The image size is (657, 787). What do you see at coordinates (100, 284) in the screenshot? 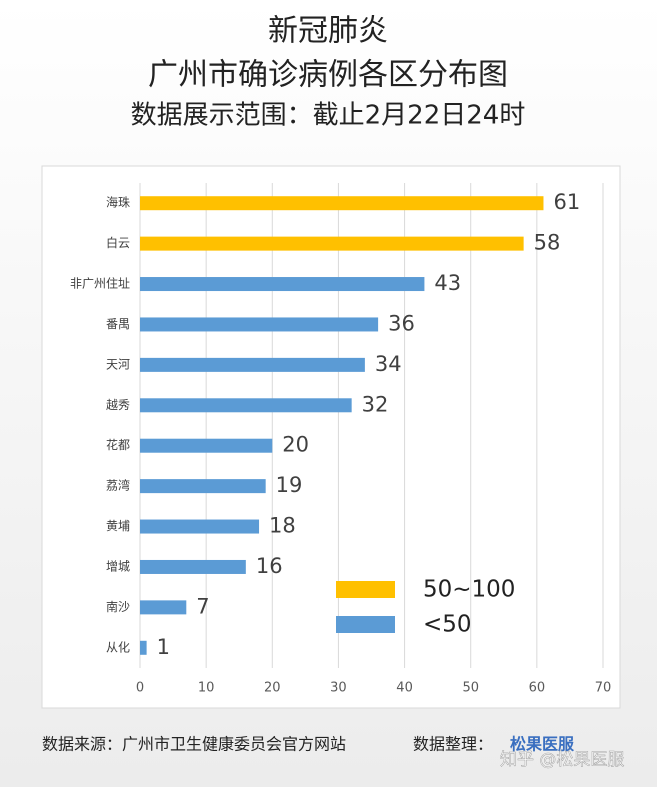
I see `y-tick-label: 非广州住址` at bounding box center [100, 284].